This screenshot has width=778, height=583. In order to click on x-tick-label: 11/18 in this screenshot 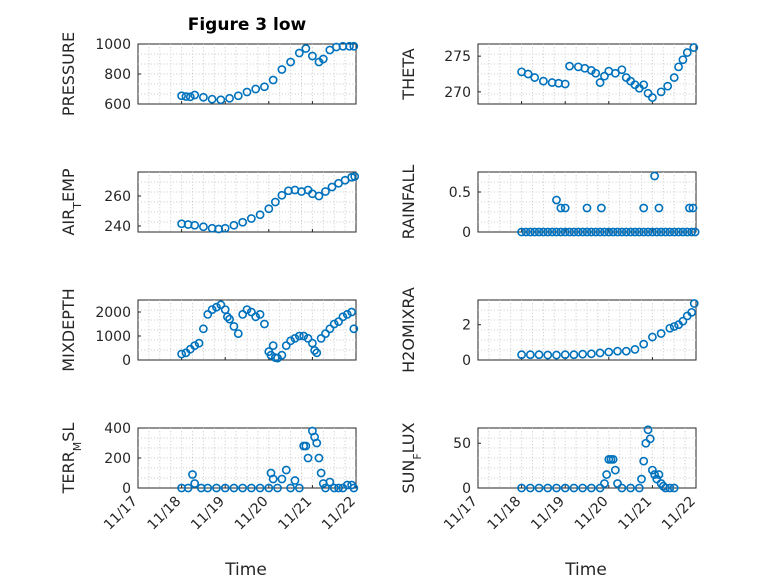, I will do `click(165, 514)`.